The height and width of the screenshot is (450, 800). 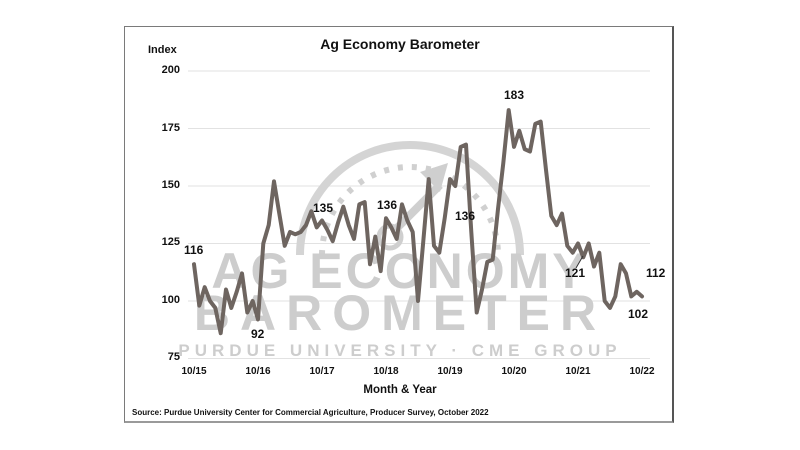 What do you see at coordinates (656, 273) in the screenshot?
I see `annotation-112: 112` at bounding box center [656, 273].